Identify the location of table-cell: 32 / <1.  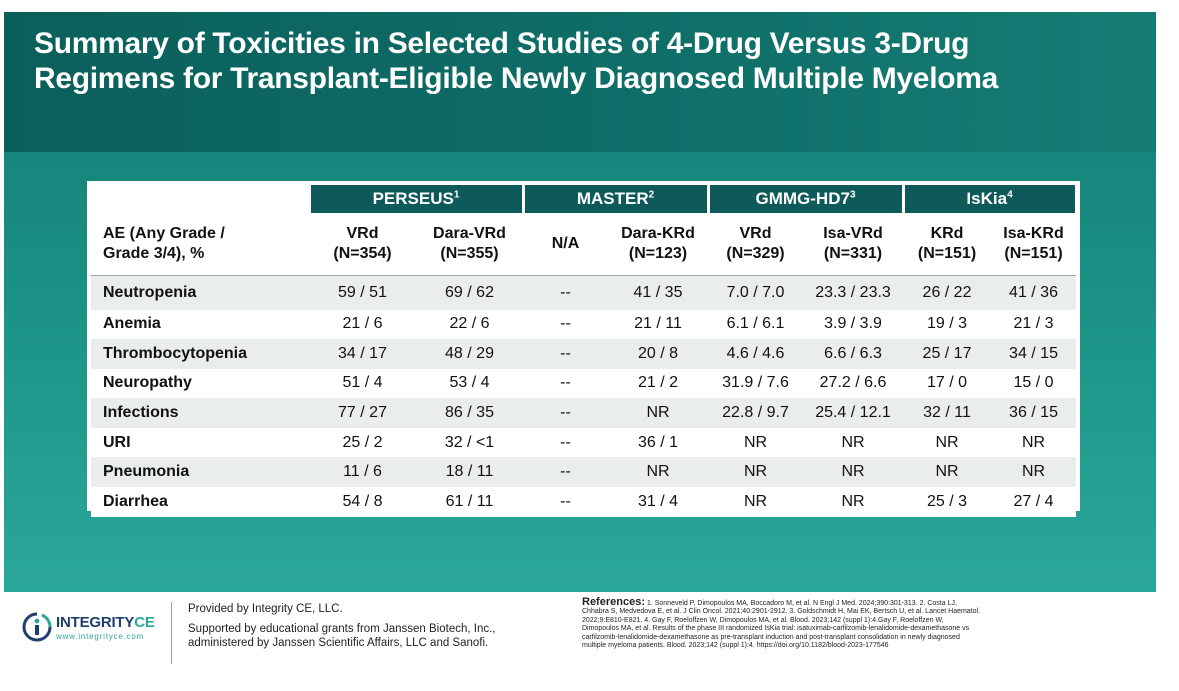
(469, 442).